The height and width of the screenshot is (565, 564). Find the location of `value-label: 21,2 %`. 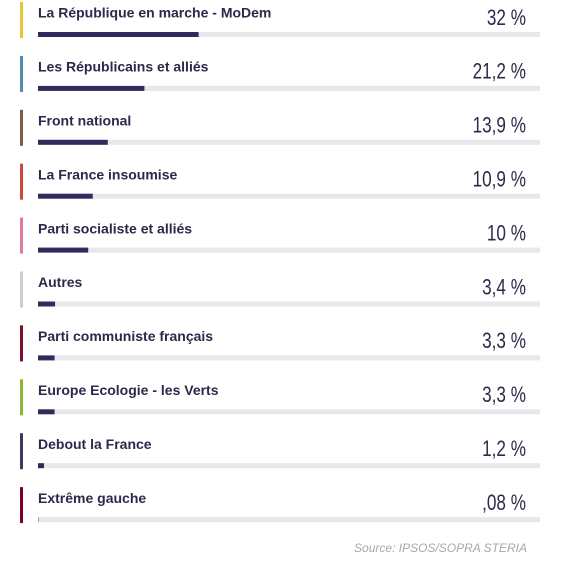

value-label: 21,2 % is located at coordinates (499, 72).